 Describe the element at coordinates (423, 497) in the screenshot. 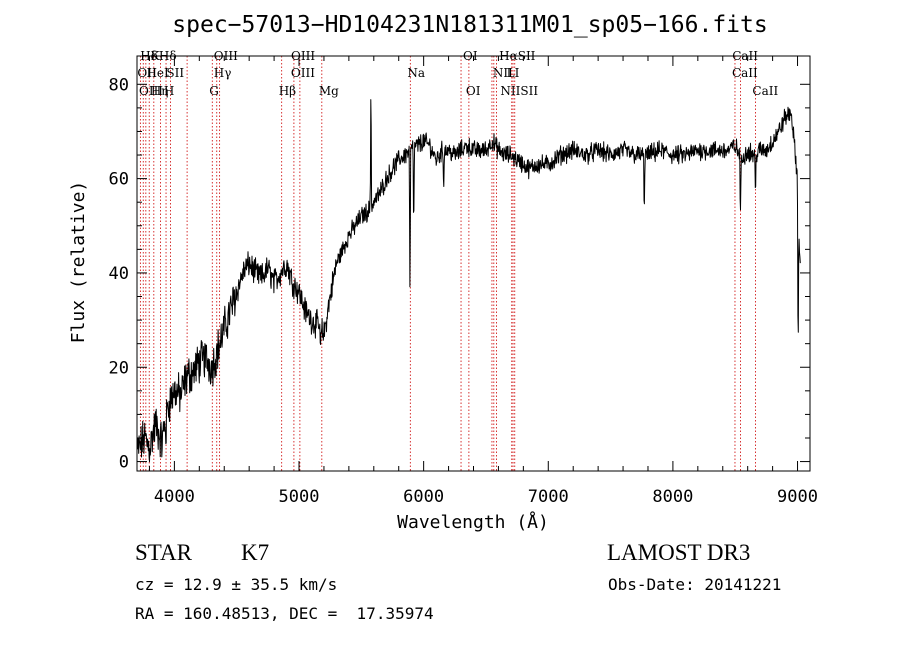

I see `x-tick-label: 6000` at that location.